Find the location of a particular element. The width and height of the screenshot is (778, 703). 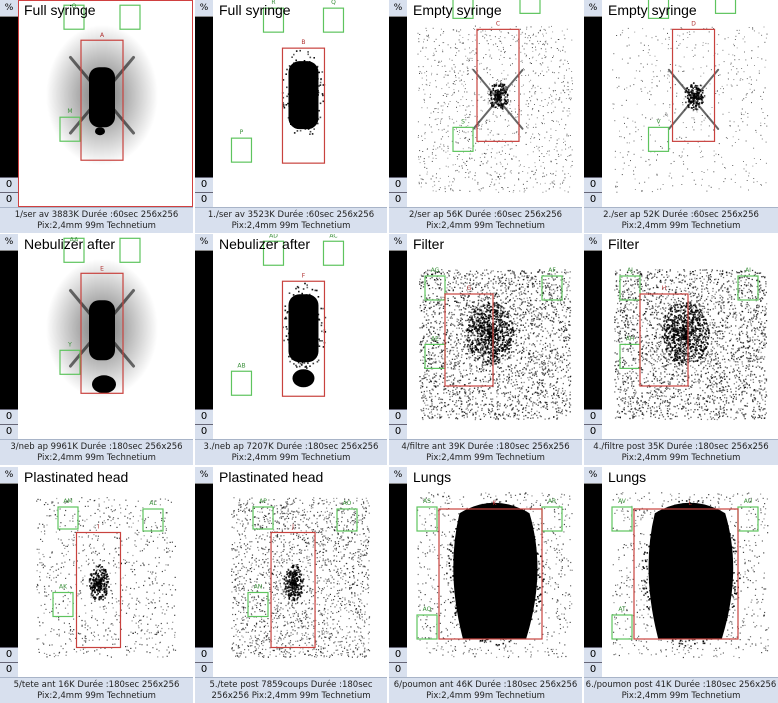

roi-box-av is located at coordinates (622, 519).